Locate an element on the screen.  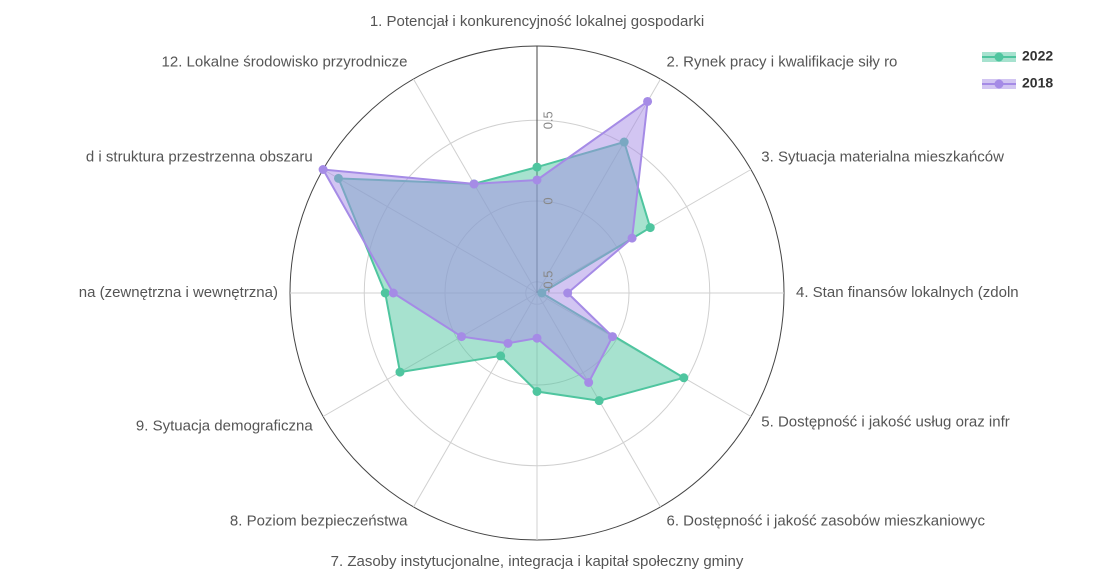
radial-tick-label: 0.5 is located at coordinates (547, 120).